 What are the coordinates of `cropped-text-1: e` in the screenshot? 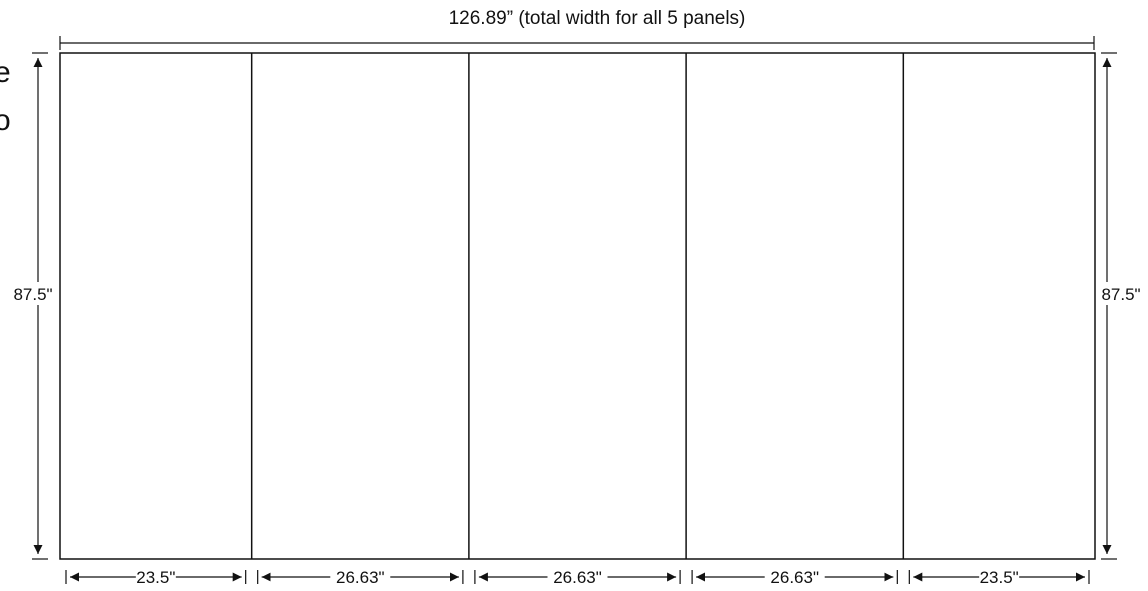 It's located at (5, 72).